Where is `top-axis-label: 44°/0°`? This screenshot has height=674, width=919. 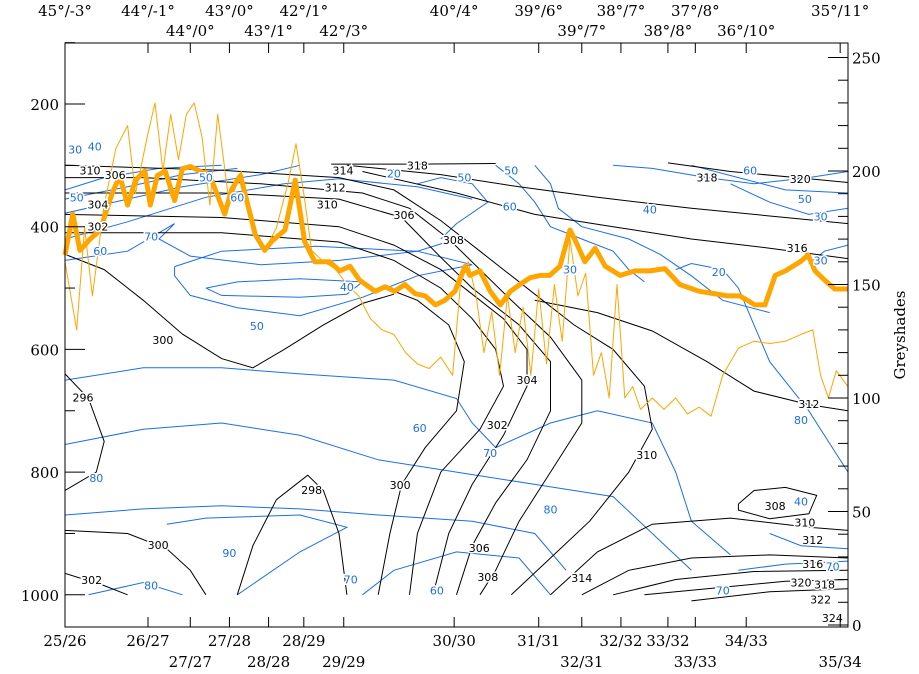 top-axis-label: 44°/0° is located at coordinates (190, 31).